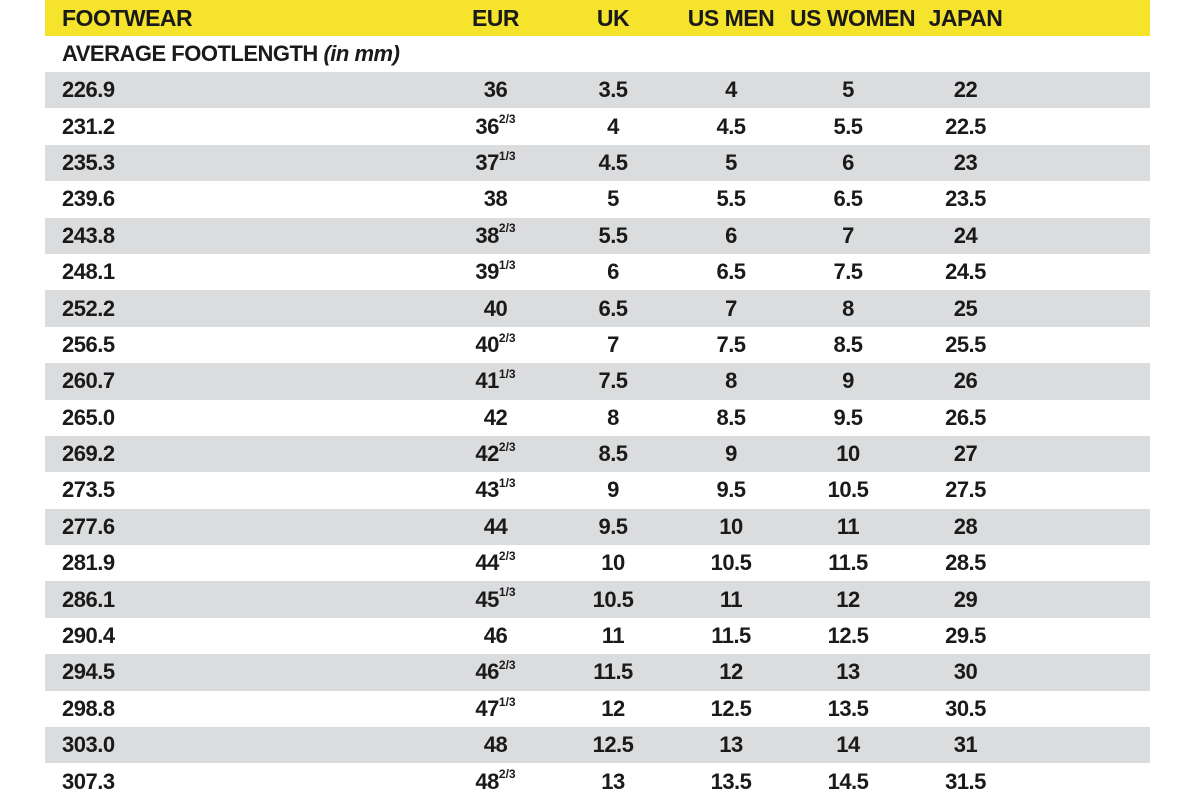 The image size is (1200, 800). What do you see at coordinates (88, 199) in the screenshot?
I see `cell-footlength: 239.6` at bounding box center [88, 199].